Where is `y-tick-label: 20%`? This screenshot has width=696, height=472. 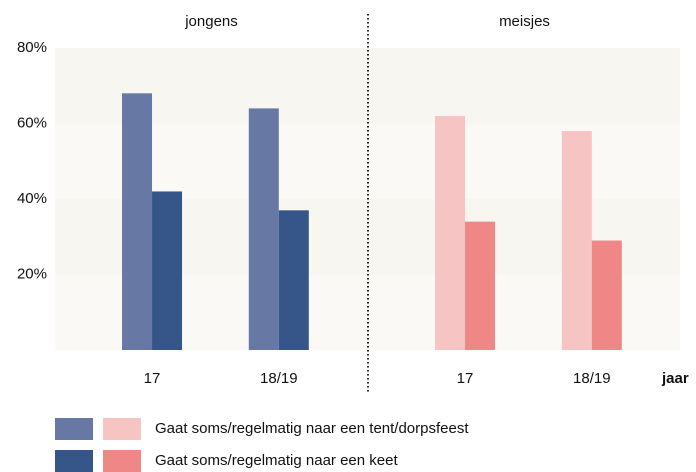
y-tick-label: 20% is located at coordinates (32, 273).